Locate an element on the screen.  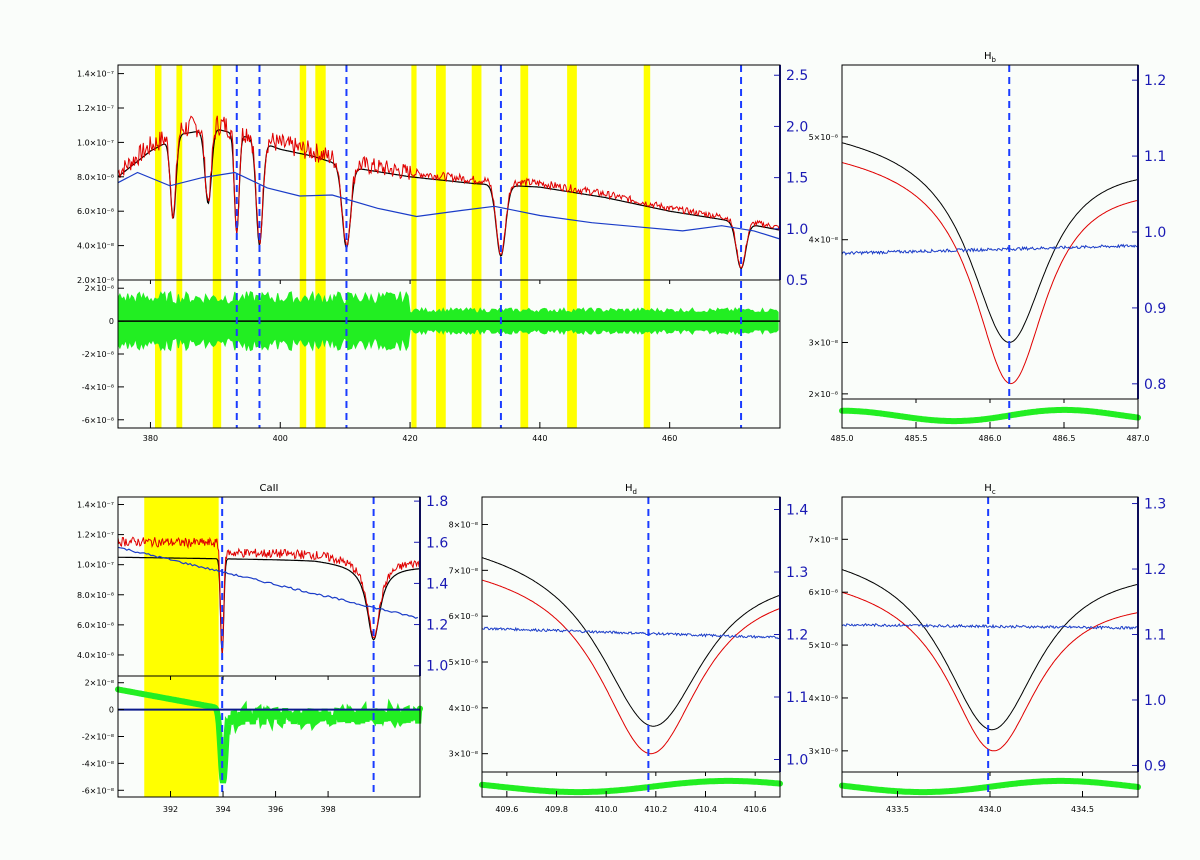
panel-title: Hd is located at coordinates (631, 489).